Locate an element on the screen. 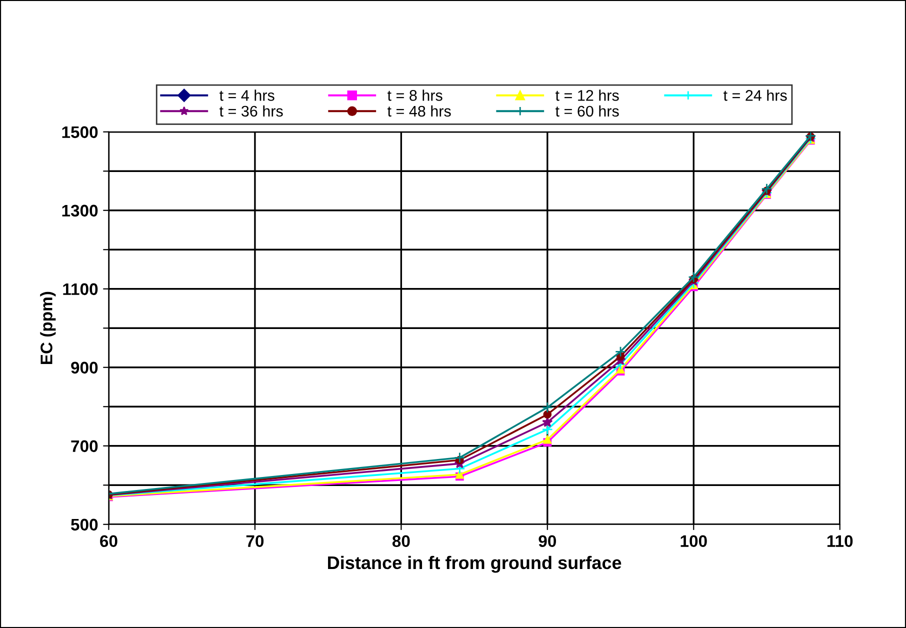  x-tick-label: 70 is located at coordinates (255, 541).